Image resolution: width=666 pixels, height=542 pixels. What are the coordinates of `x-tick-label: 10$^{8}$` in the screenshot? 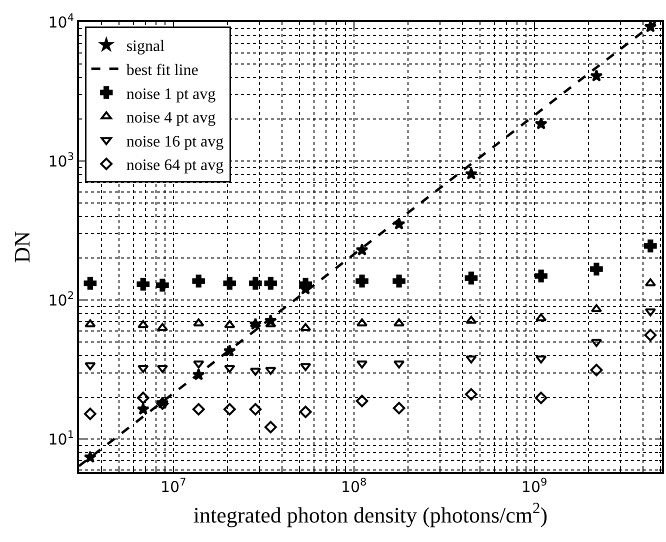 It's located at (353, 486).